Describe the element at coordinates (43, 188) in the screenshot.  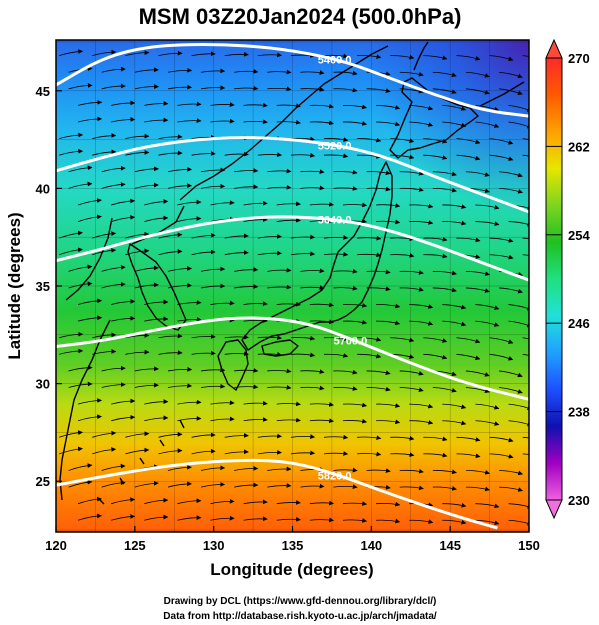
I see `y-tick-label: 40` at that location.